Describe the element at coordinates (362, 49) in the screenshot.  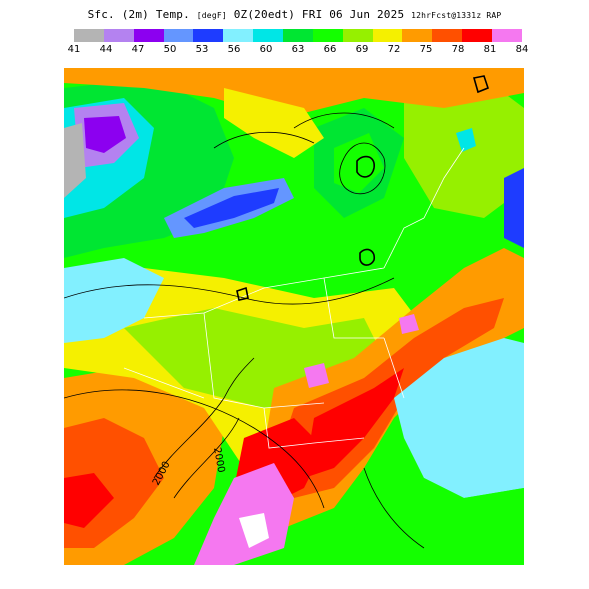
I see `colorbar-tick-label: 69` at that location.